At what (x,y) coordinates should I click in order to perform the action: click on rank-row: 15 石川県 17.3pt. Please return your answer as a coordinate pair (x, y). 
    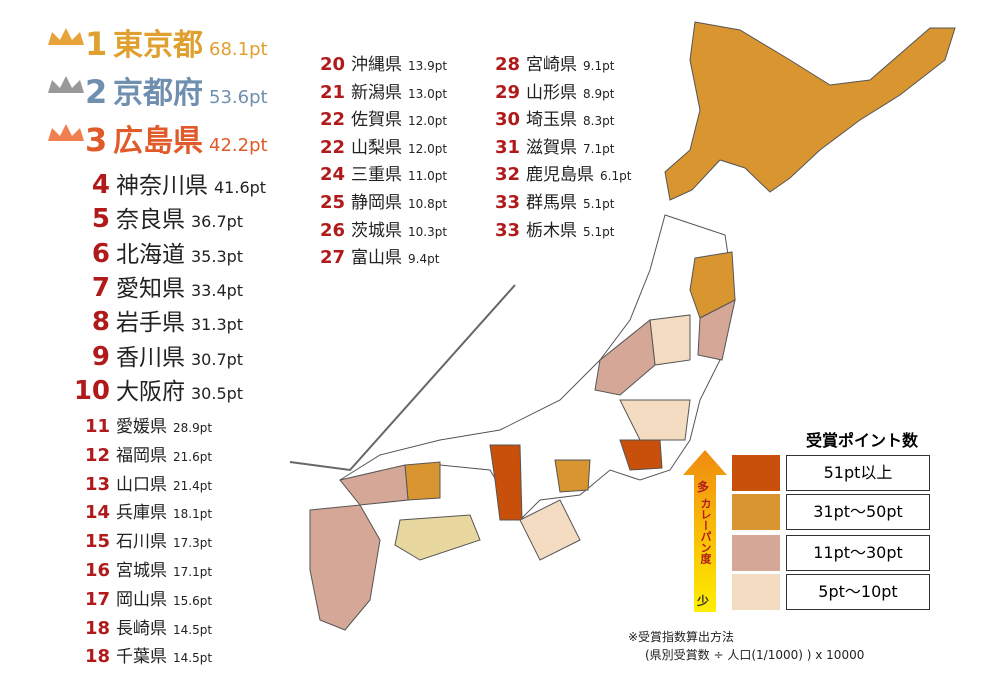
    Looking at the image, I should click on (141, 539).